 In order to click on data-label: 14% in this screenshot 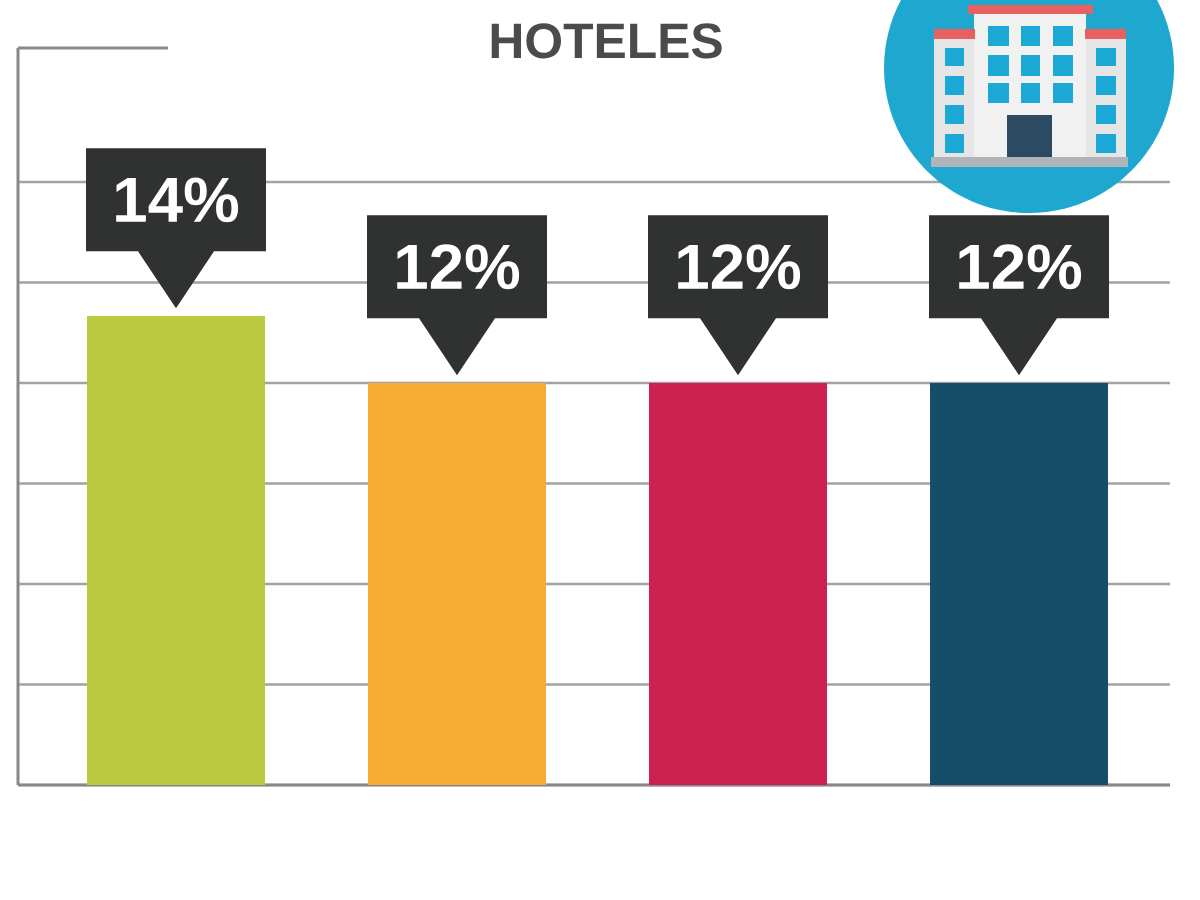, I will do `click(177, 200)`.